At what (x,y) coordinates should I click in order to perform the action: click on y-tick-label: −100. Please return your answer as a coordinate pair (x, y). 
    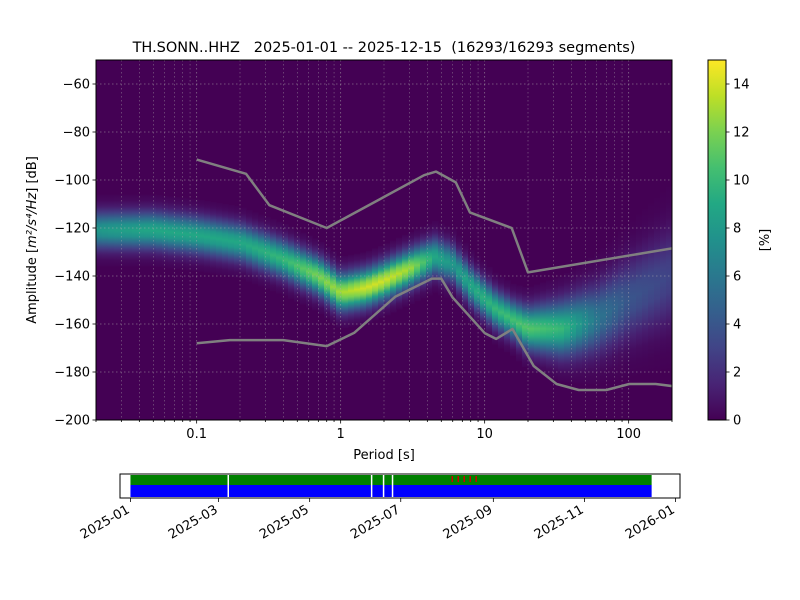
    Looking at the image, I should click on (72, 181).